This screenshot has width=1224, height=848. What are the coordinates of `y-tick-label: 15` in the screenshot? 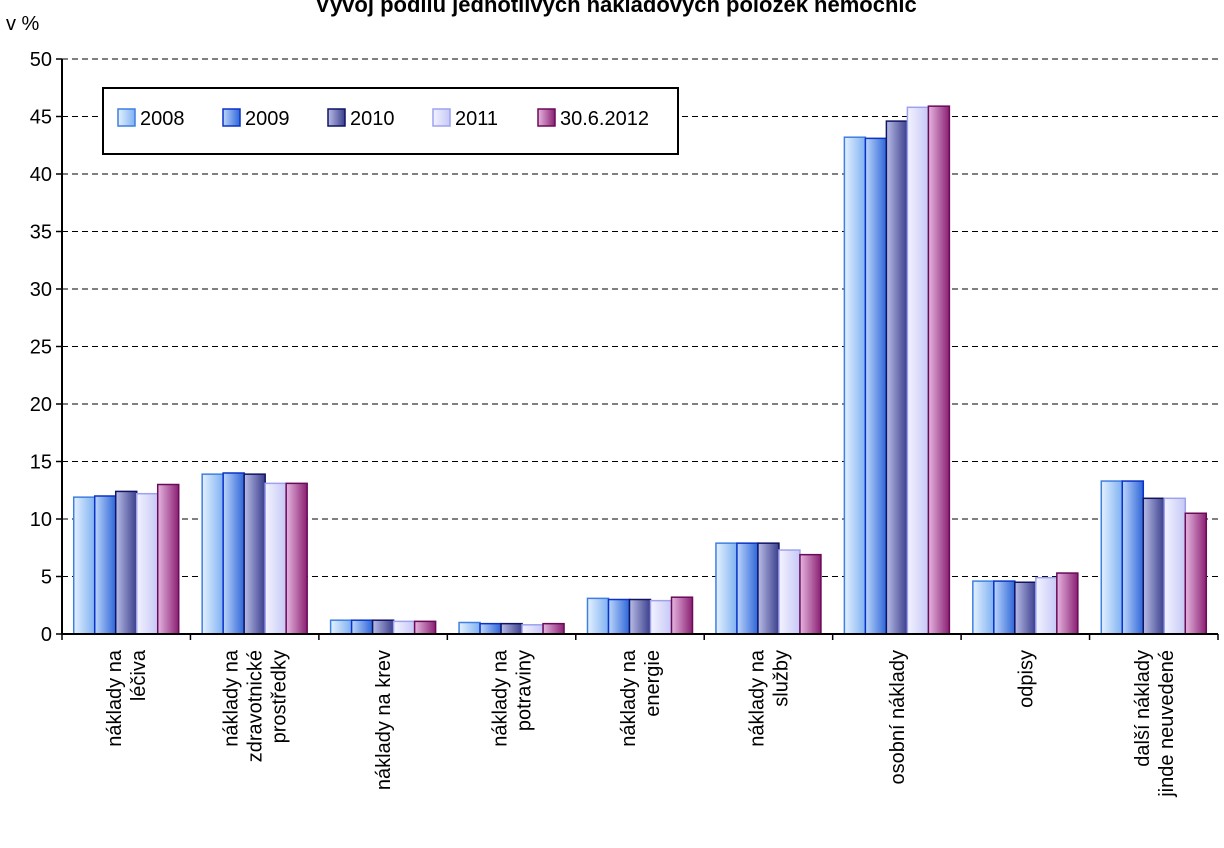 It's located at (41, 463).